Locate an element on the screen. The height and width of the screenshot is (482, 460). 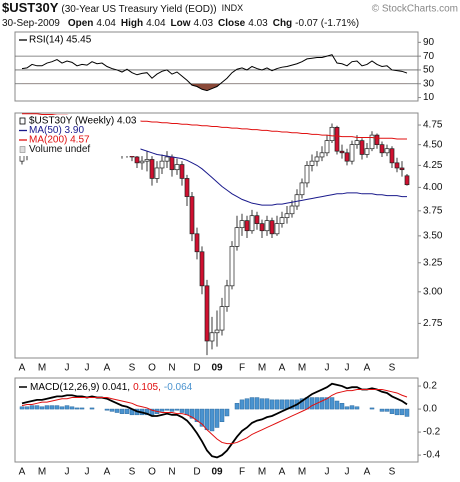
series-line is located at coordinates (214, 417).